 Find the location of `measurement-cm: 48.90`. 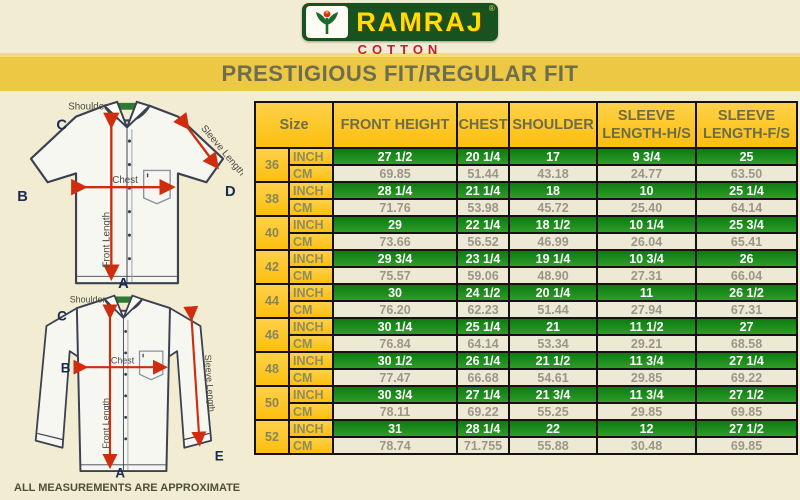

measurement-cm: 48.90 is located at coordinates (553, 275).